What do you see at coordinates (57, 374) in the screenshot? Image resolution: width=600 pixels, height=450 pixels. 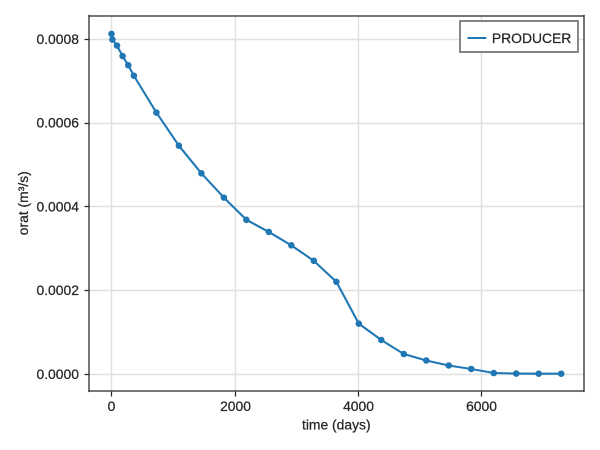 I see `svg-text: 0.0000` at bounding box center [57, 374].